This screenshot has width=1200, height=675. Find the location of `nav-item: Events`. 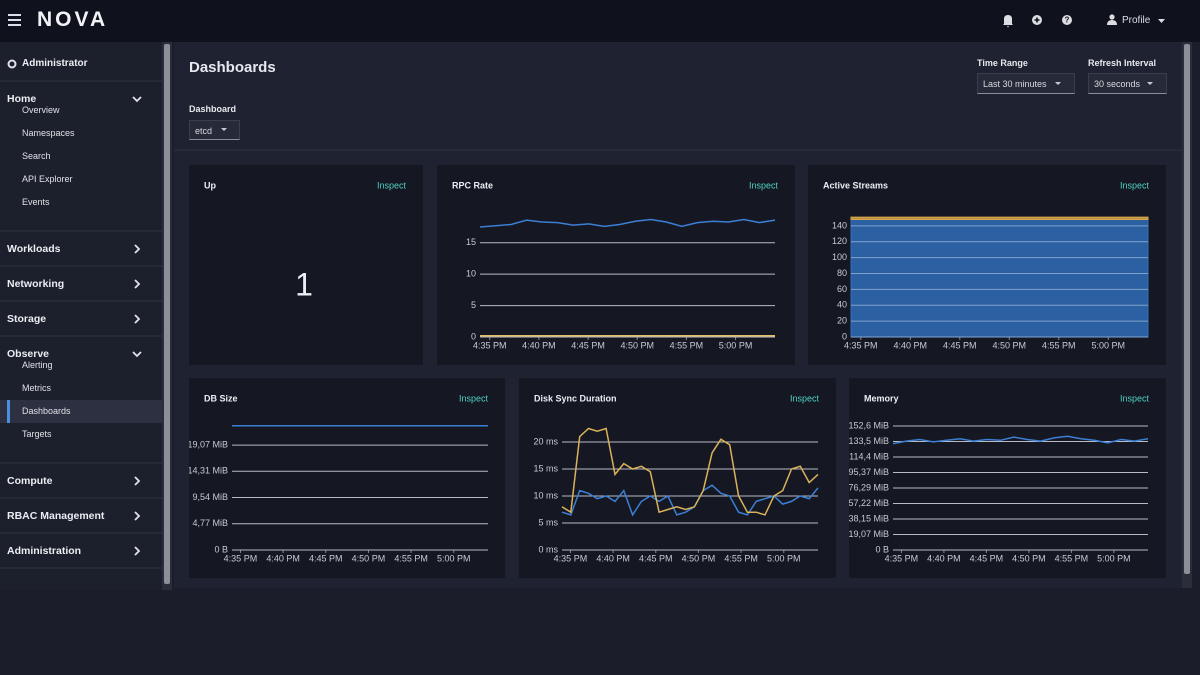

nav-item: Events is located at coordinates (36, 202).